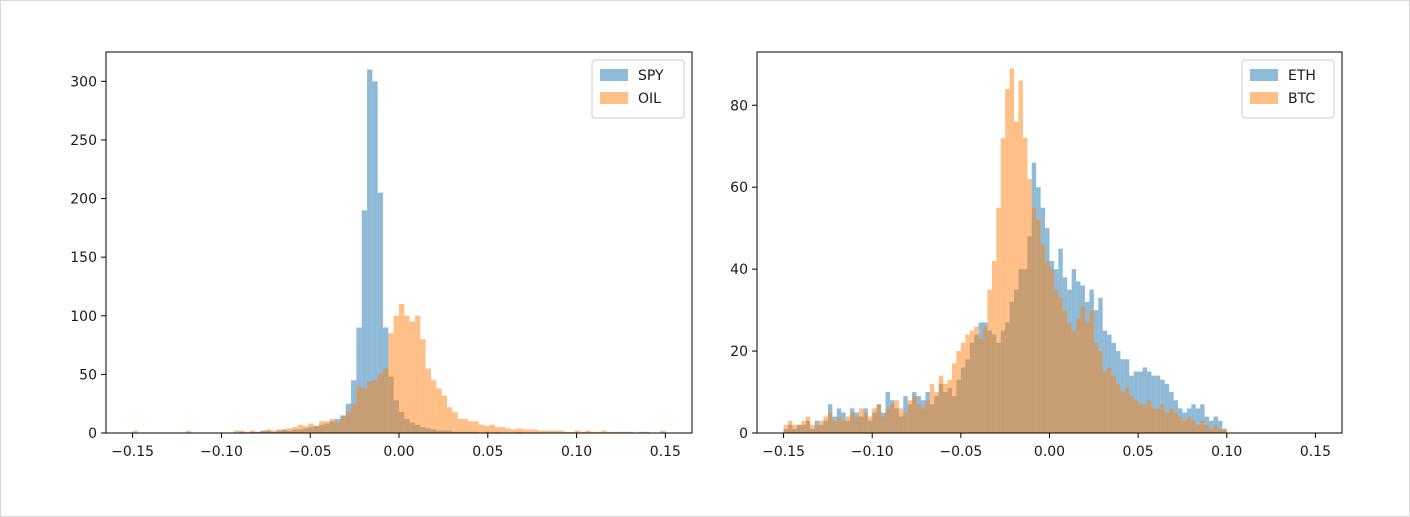 The image size is (1410, 517). I want to click on legend-swatch-oil, so click(614, 98).